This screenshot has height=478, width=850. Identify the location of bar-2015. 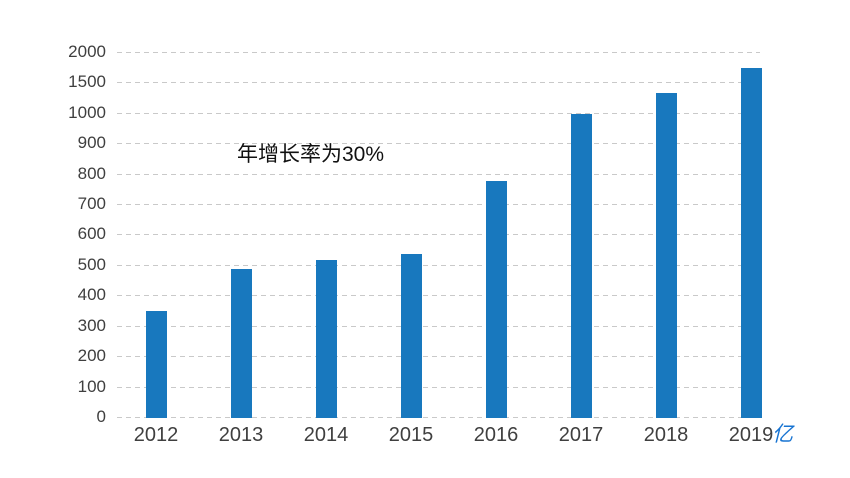
(411, 336).